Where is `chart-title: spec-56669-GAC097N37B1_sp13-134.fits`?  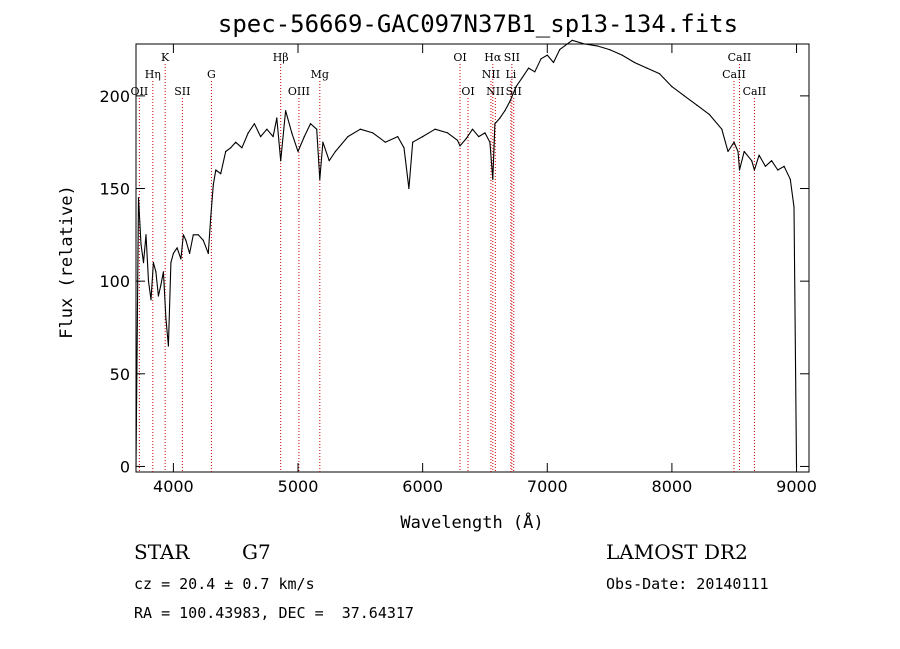
chart-title: spec-56669-GAC097N37B1_sp13-134.fits is located at coordinates (478, 24).